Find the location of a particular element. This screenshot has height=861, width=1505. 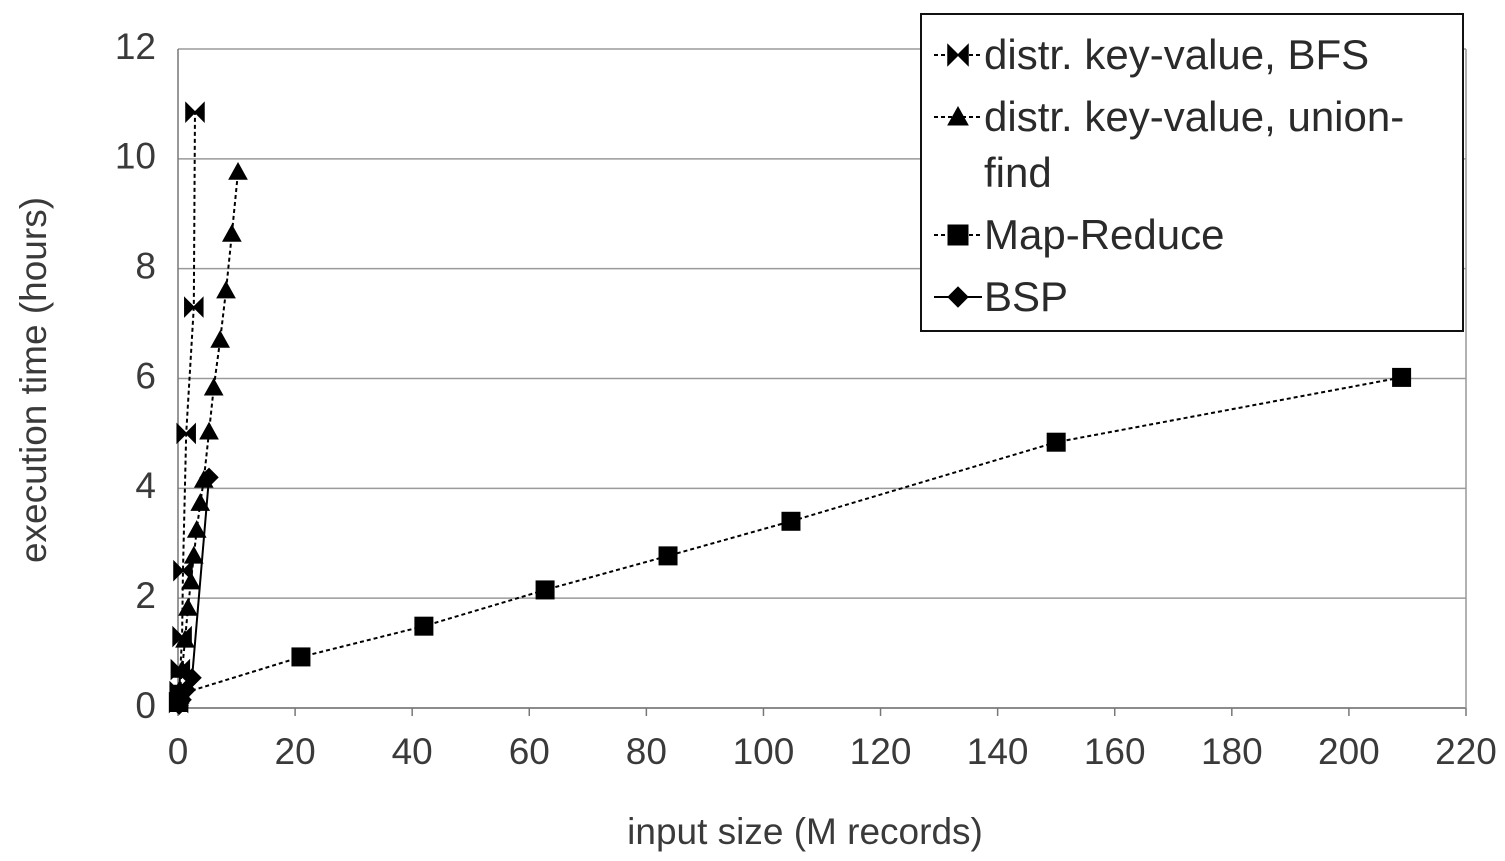

x-tick-label: 140 is located at coordinates (998, 751).